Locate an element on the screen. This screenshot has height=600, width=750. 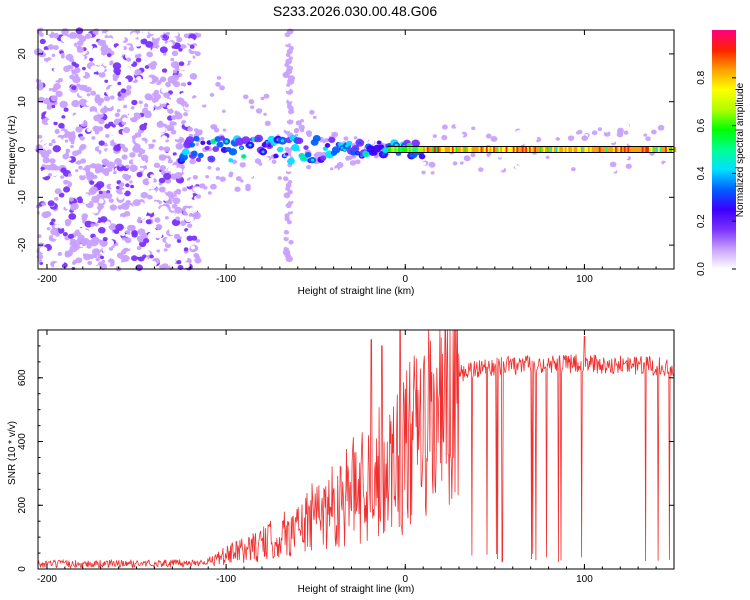
snr-xlabel: Height of straight line (km) is located at coordinates (356, 589).